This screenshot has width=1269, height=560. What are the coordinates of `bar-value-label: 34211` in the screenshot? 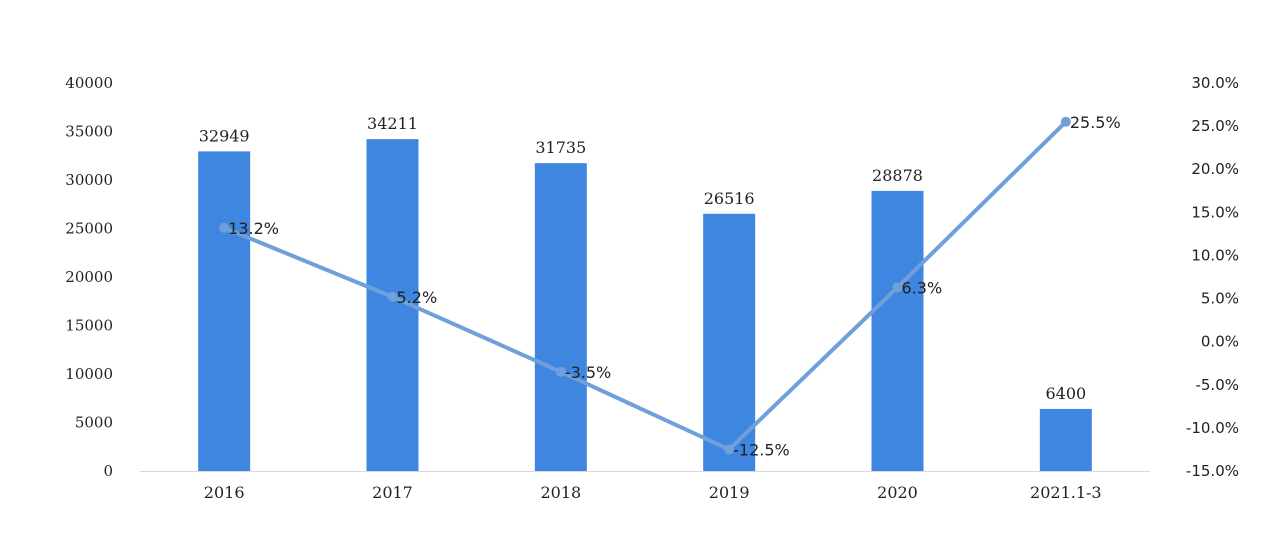 It's located at (392, 123).